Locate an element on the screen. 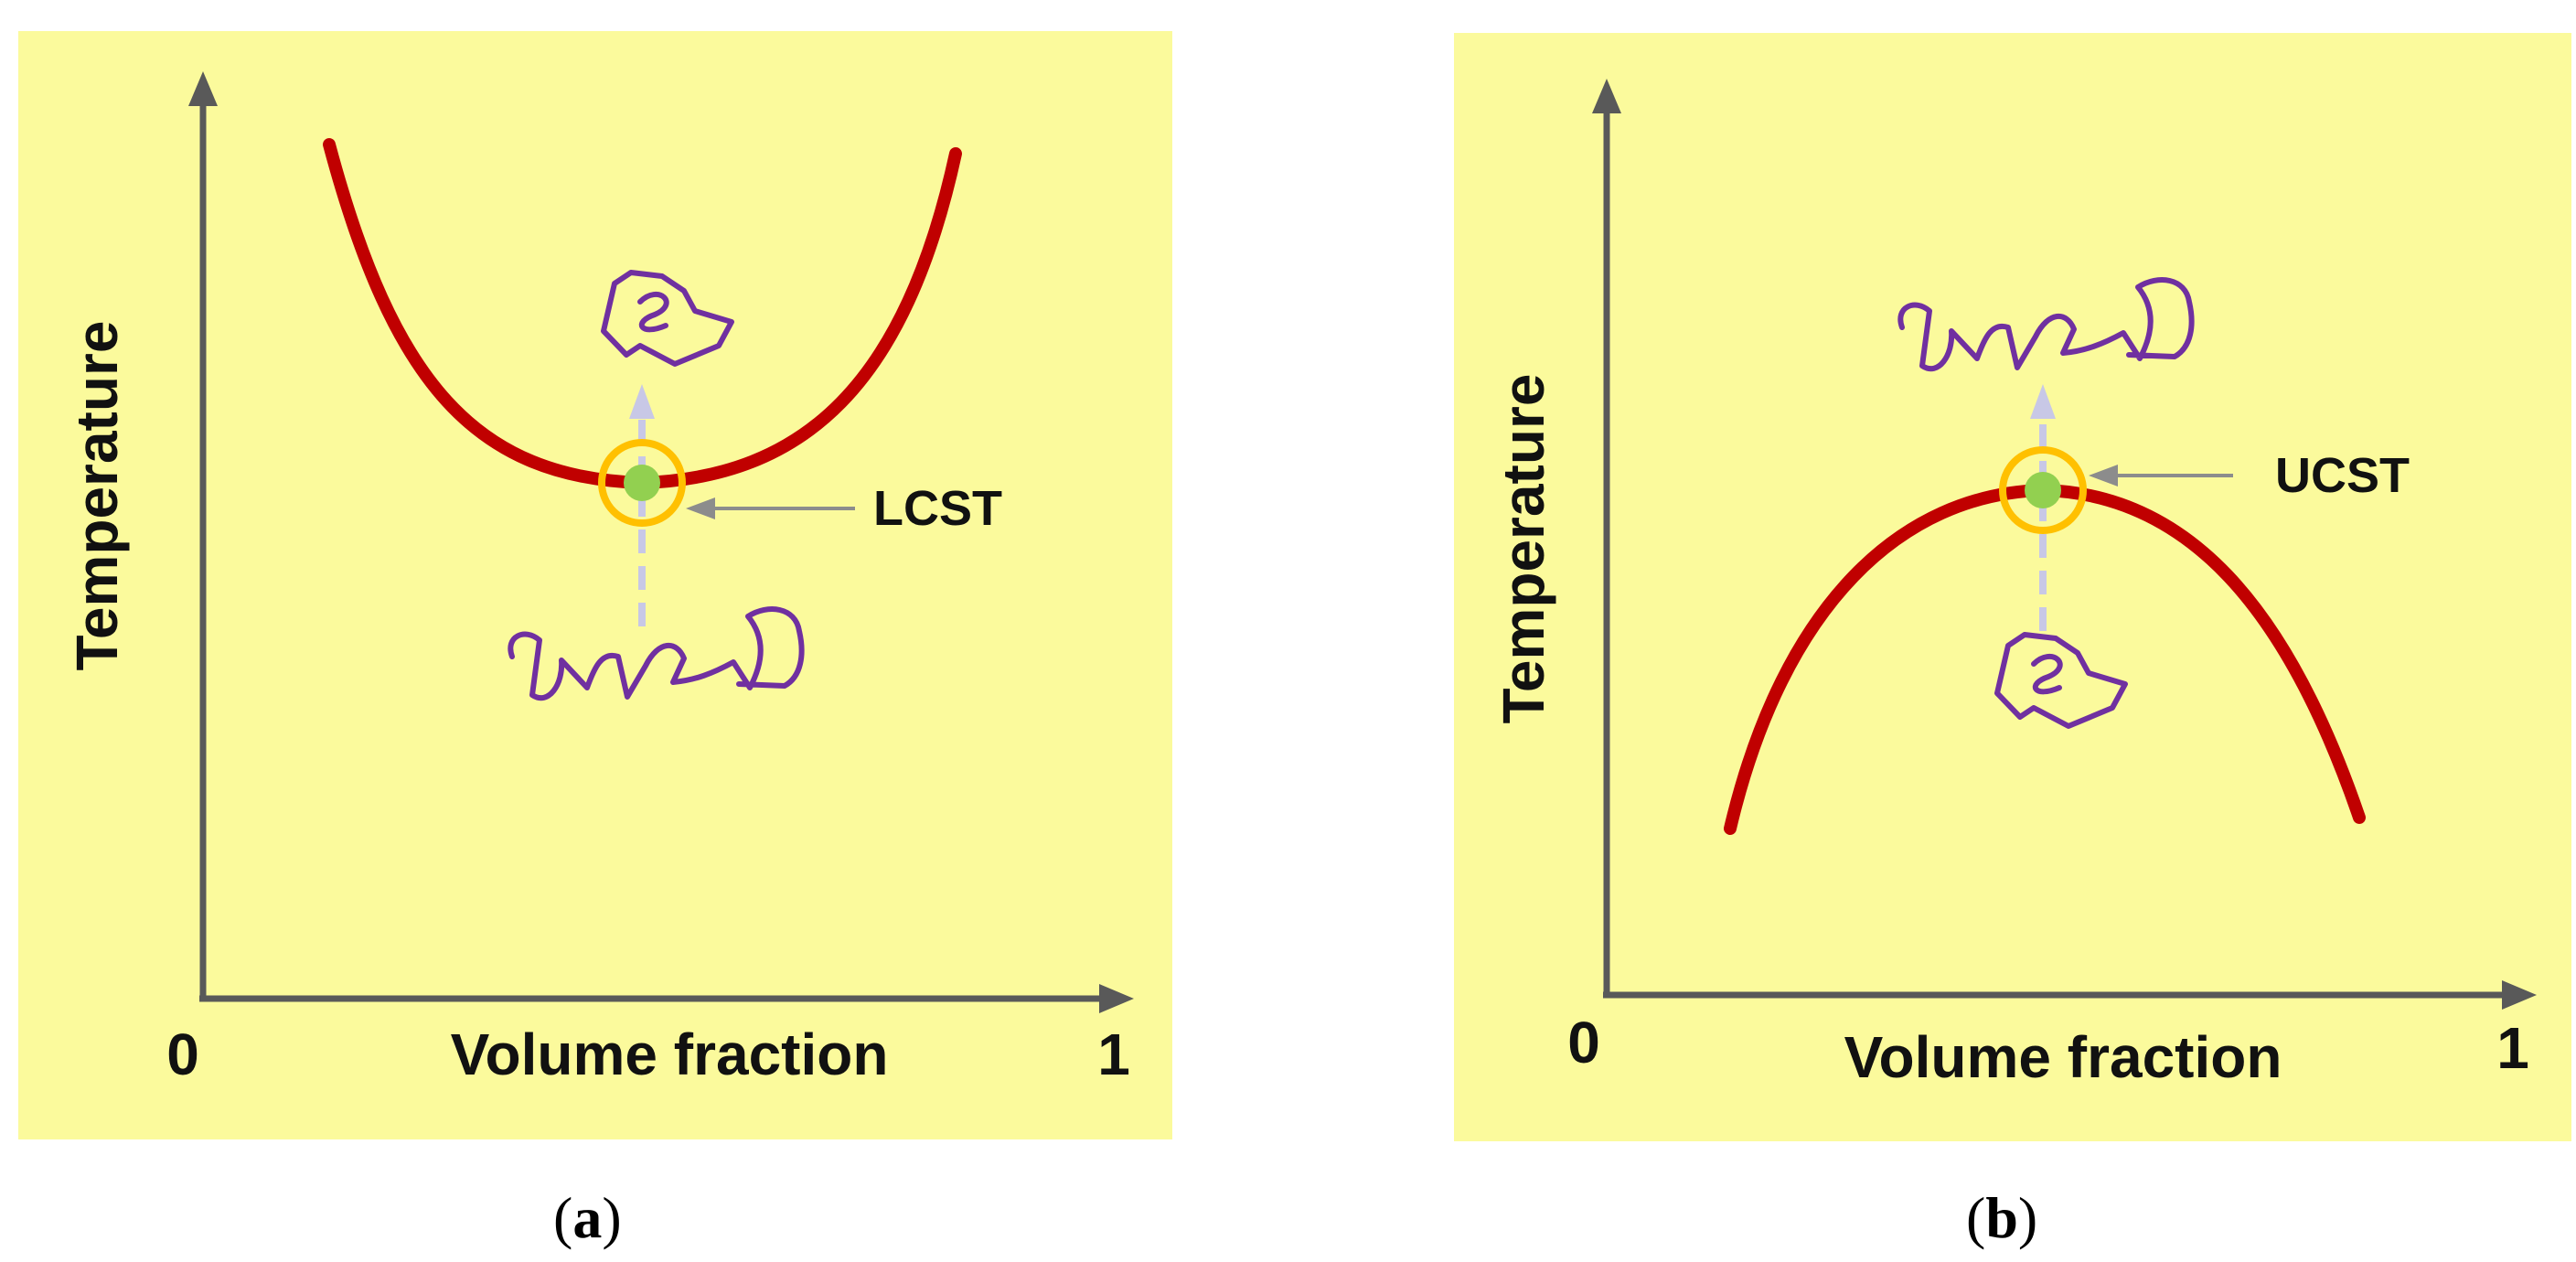 This screenshot has height=1262, width=2576. panel-a-x-min-label: 0 is located at coordinates (182, 1054).